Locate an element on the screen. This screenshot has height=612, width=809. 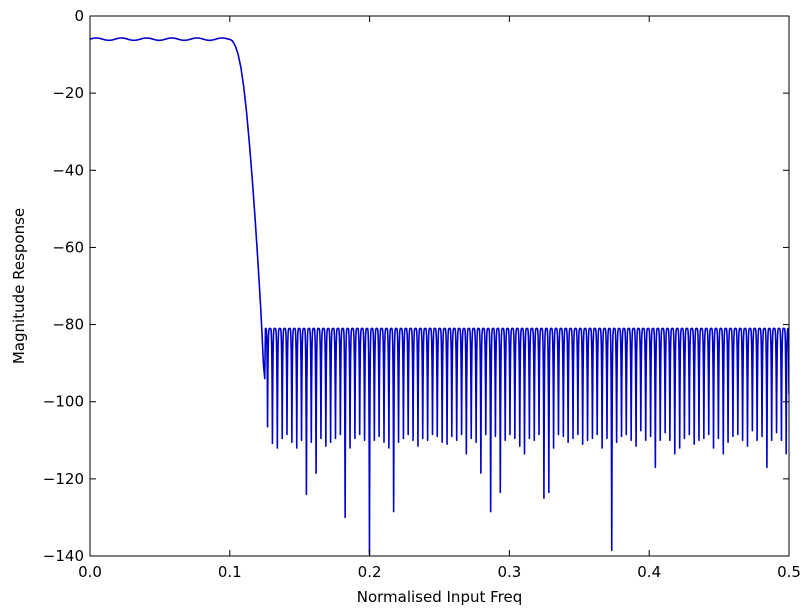
x-tick-label: 0.1 is located at coordinates (230, 572).